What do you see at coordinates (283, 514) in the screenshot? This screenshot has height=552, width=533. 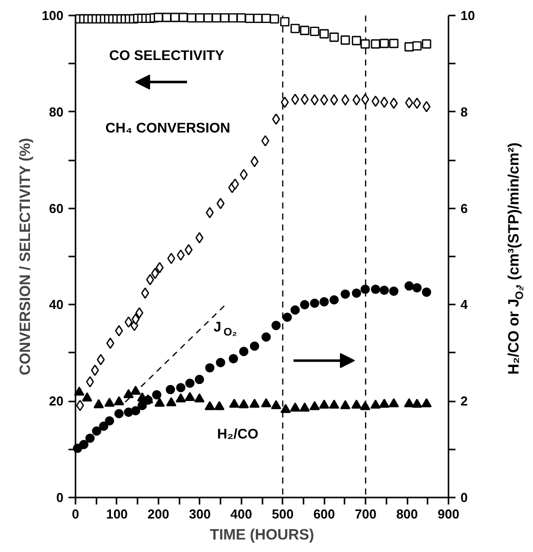 I see `x-tick-label: 500` at bounding box center [283, 514].